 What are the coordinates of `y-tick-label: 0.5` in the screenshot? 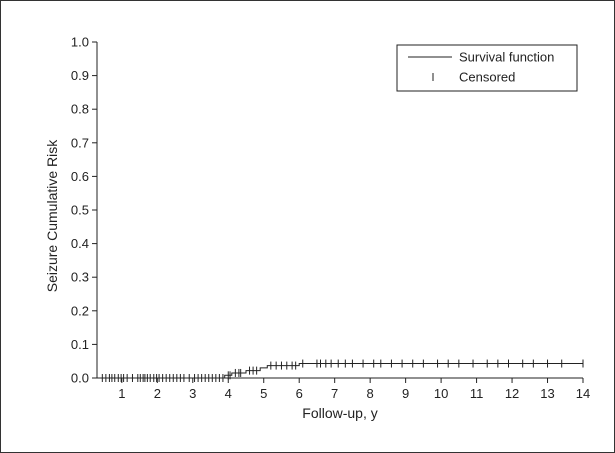 It's located at (80, 210).